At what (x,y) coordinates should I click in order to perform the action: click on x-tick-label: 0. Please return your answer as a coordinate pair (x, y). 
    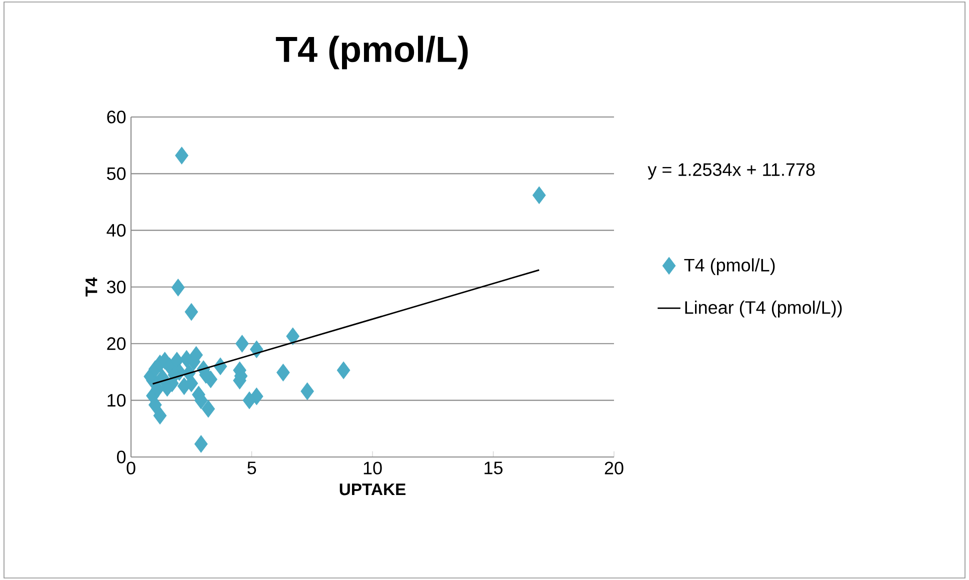
    Looking at the image, I should click on (131, 468).